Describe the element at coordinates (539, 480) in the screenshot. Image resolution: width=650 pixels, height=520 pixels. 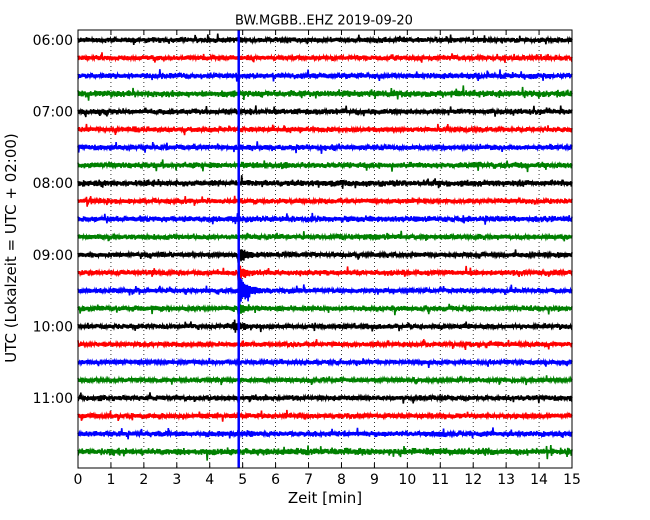
I see `x-tick-label: 14` at that location.